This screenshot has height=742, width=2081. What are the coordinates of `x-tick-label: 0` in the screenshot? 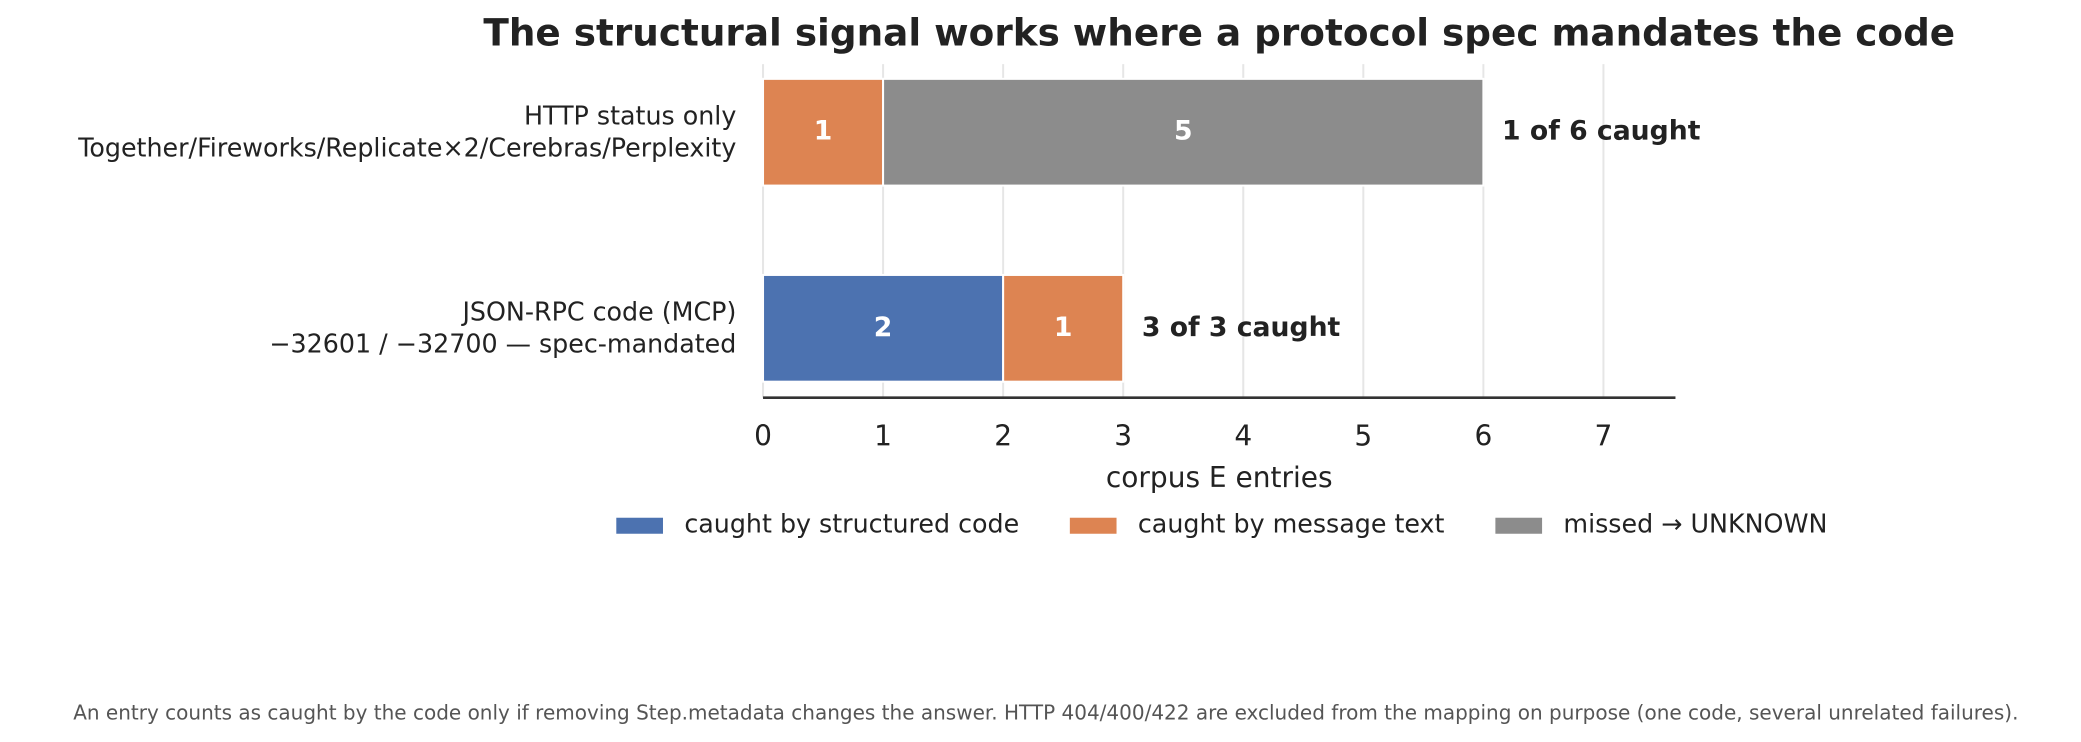 It's located at (763, 436).